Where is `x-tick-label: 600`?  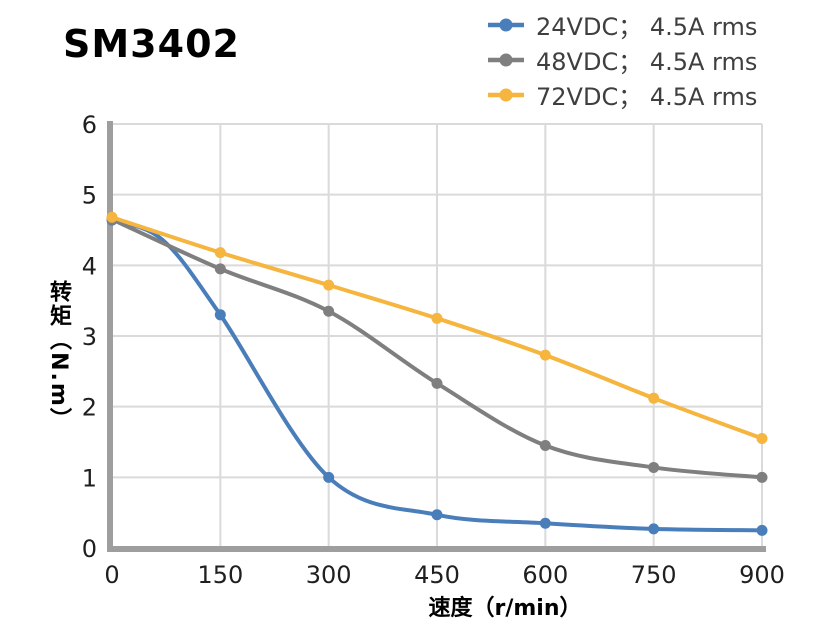 x-tick-label: 600 is located at coordinates (545, 575).